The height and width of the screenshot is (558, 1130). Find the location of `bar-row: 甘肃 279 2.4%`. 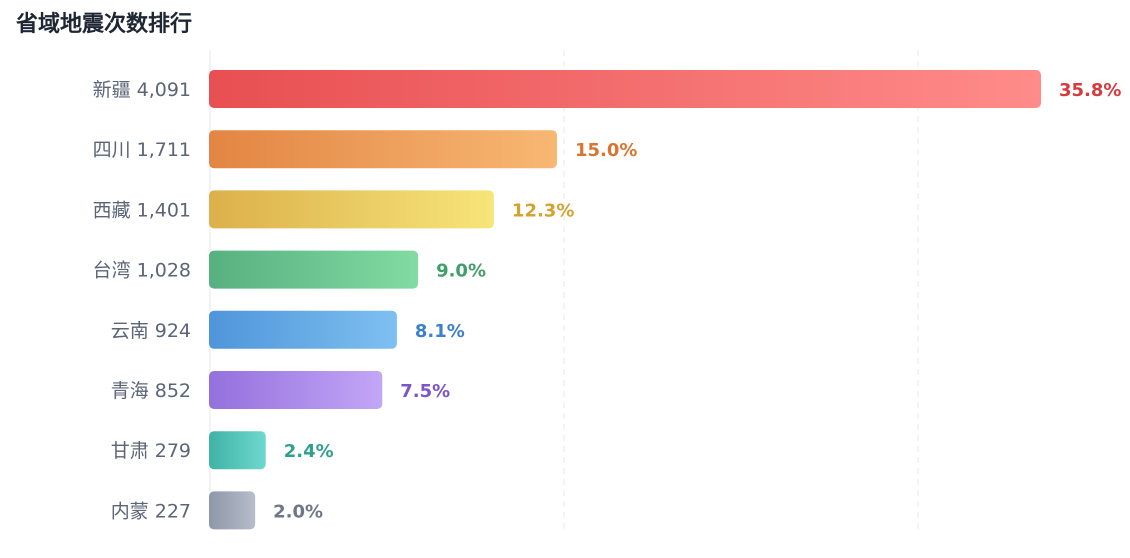

bar-row: 甘肃 279 2.4% is located at coordinates (222, 450).